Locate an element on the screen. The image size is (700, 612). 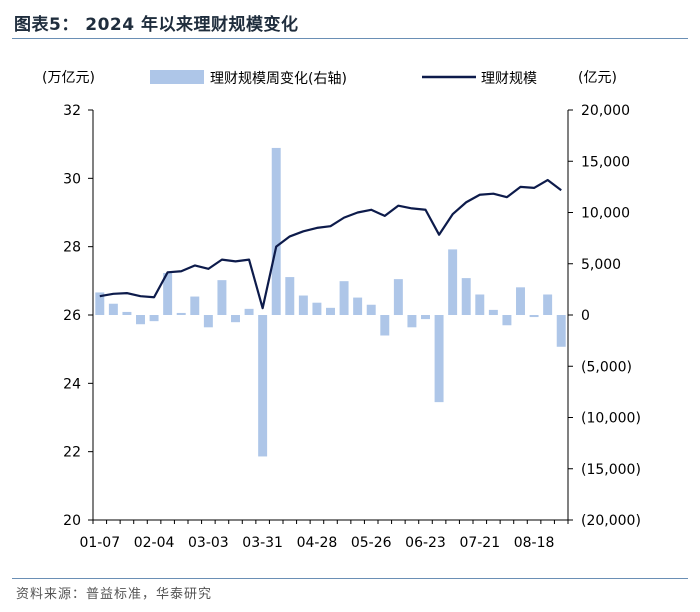
footer-rule is located at coordinates (350, 578).